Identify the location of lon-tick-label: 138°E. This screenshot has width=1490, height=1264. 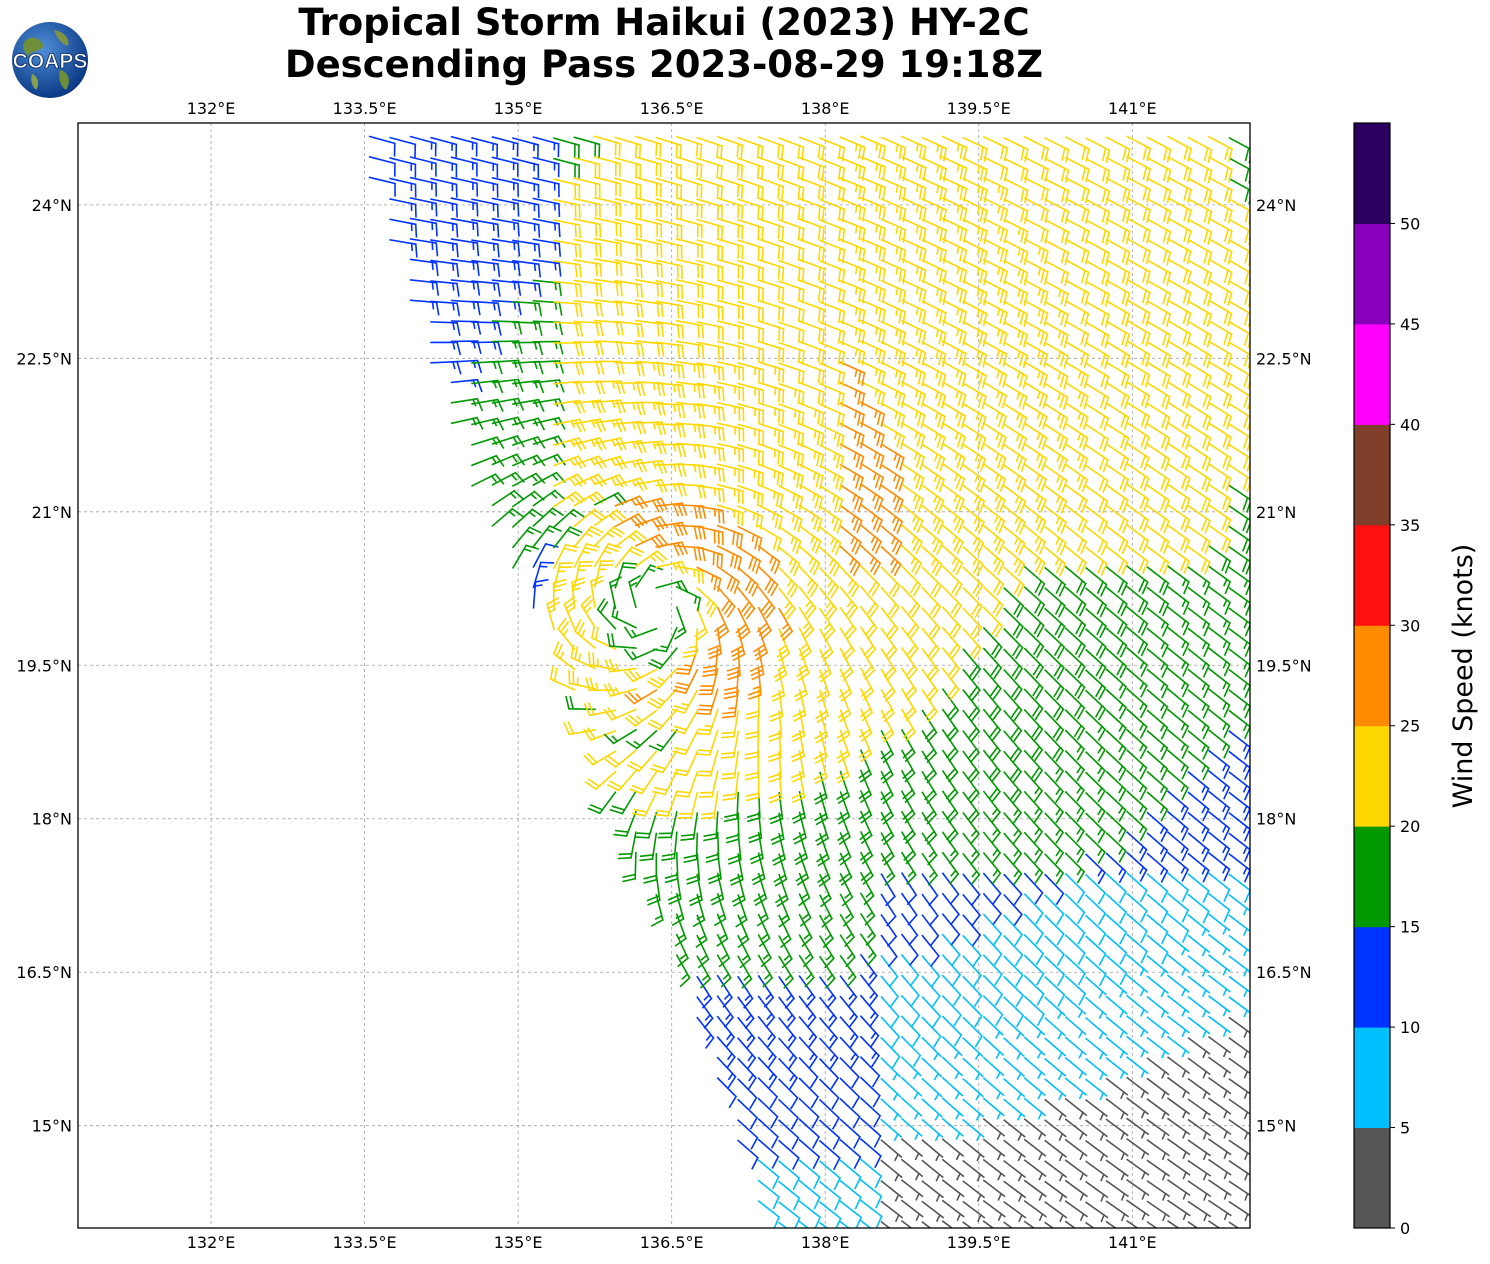
(825, 1242).